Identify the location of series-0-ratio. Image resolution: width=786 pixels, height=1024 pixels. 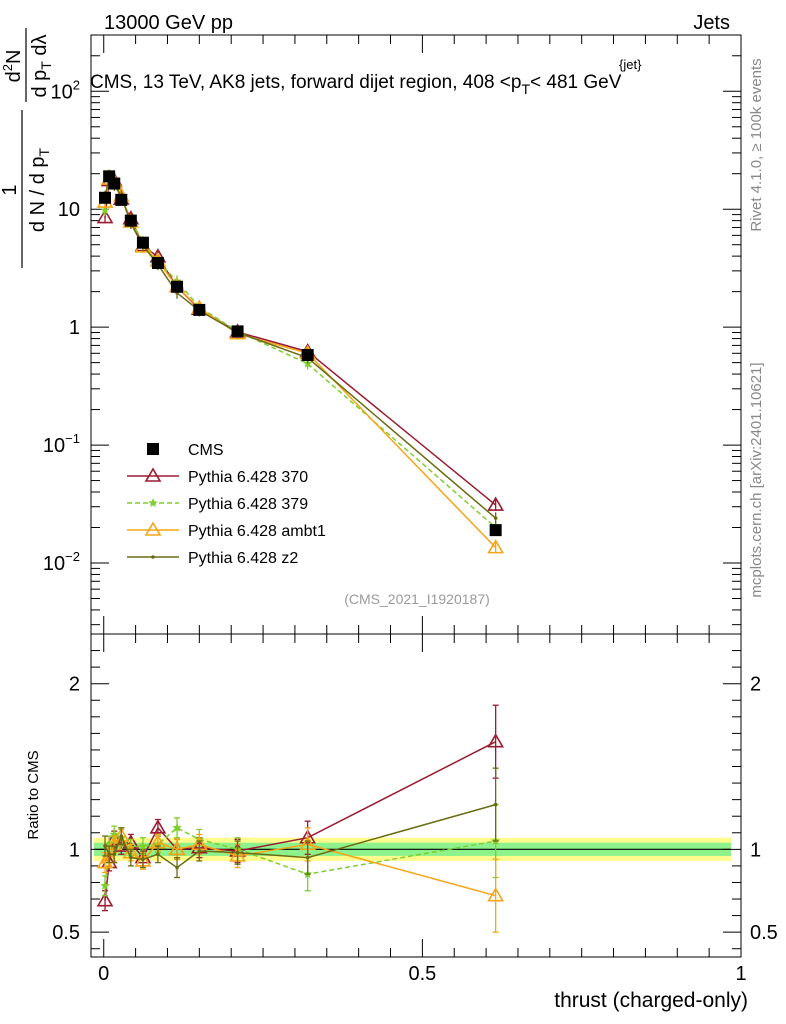
(300, 808).